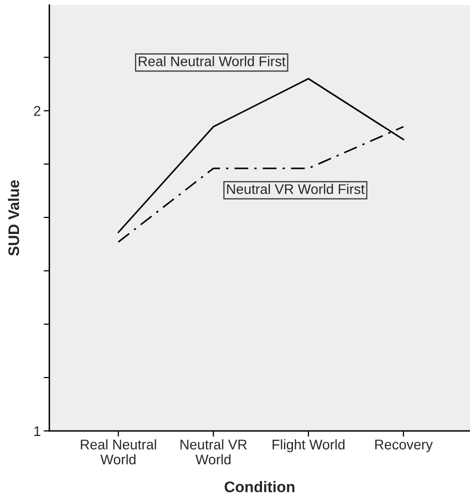  What do you see at coordinates (14, 218) in the screenshot?
I see `y-axis-title: SUD Value` at bounding box center [14, 218].